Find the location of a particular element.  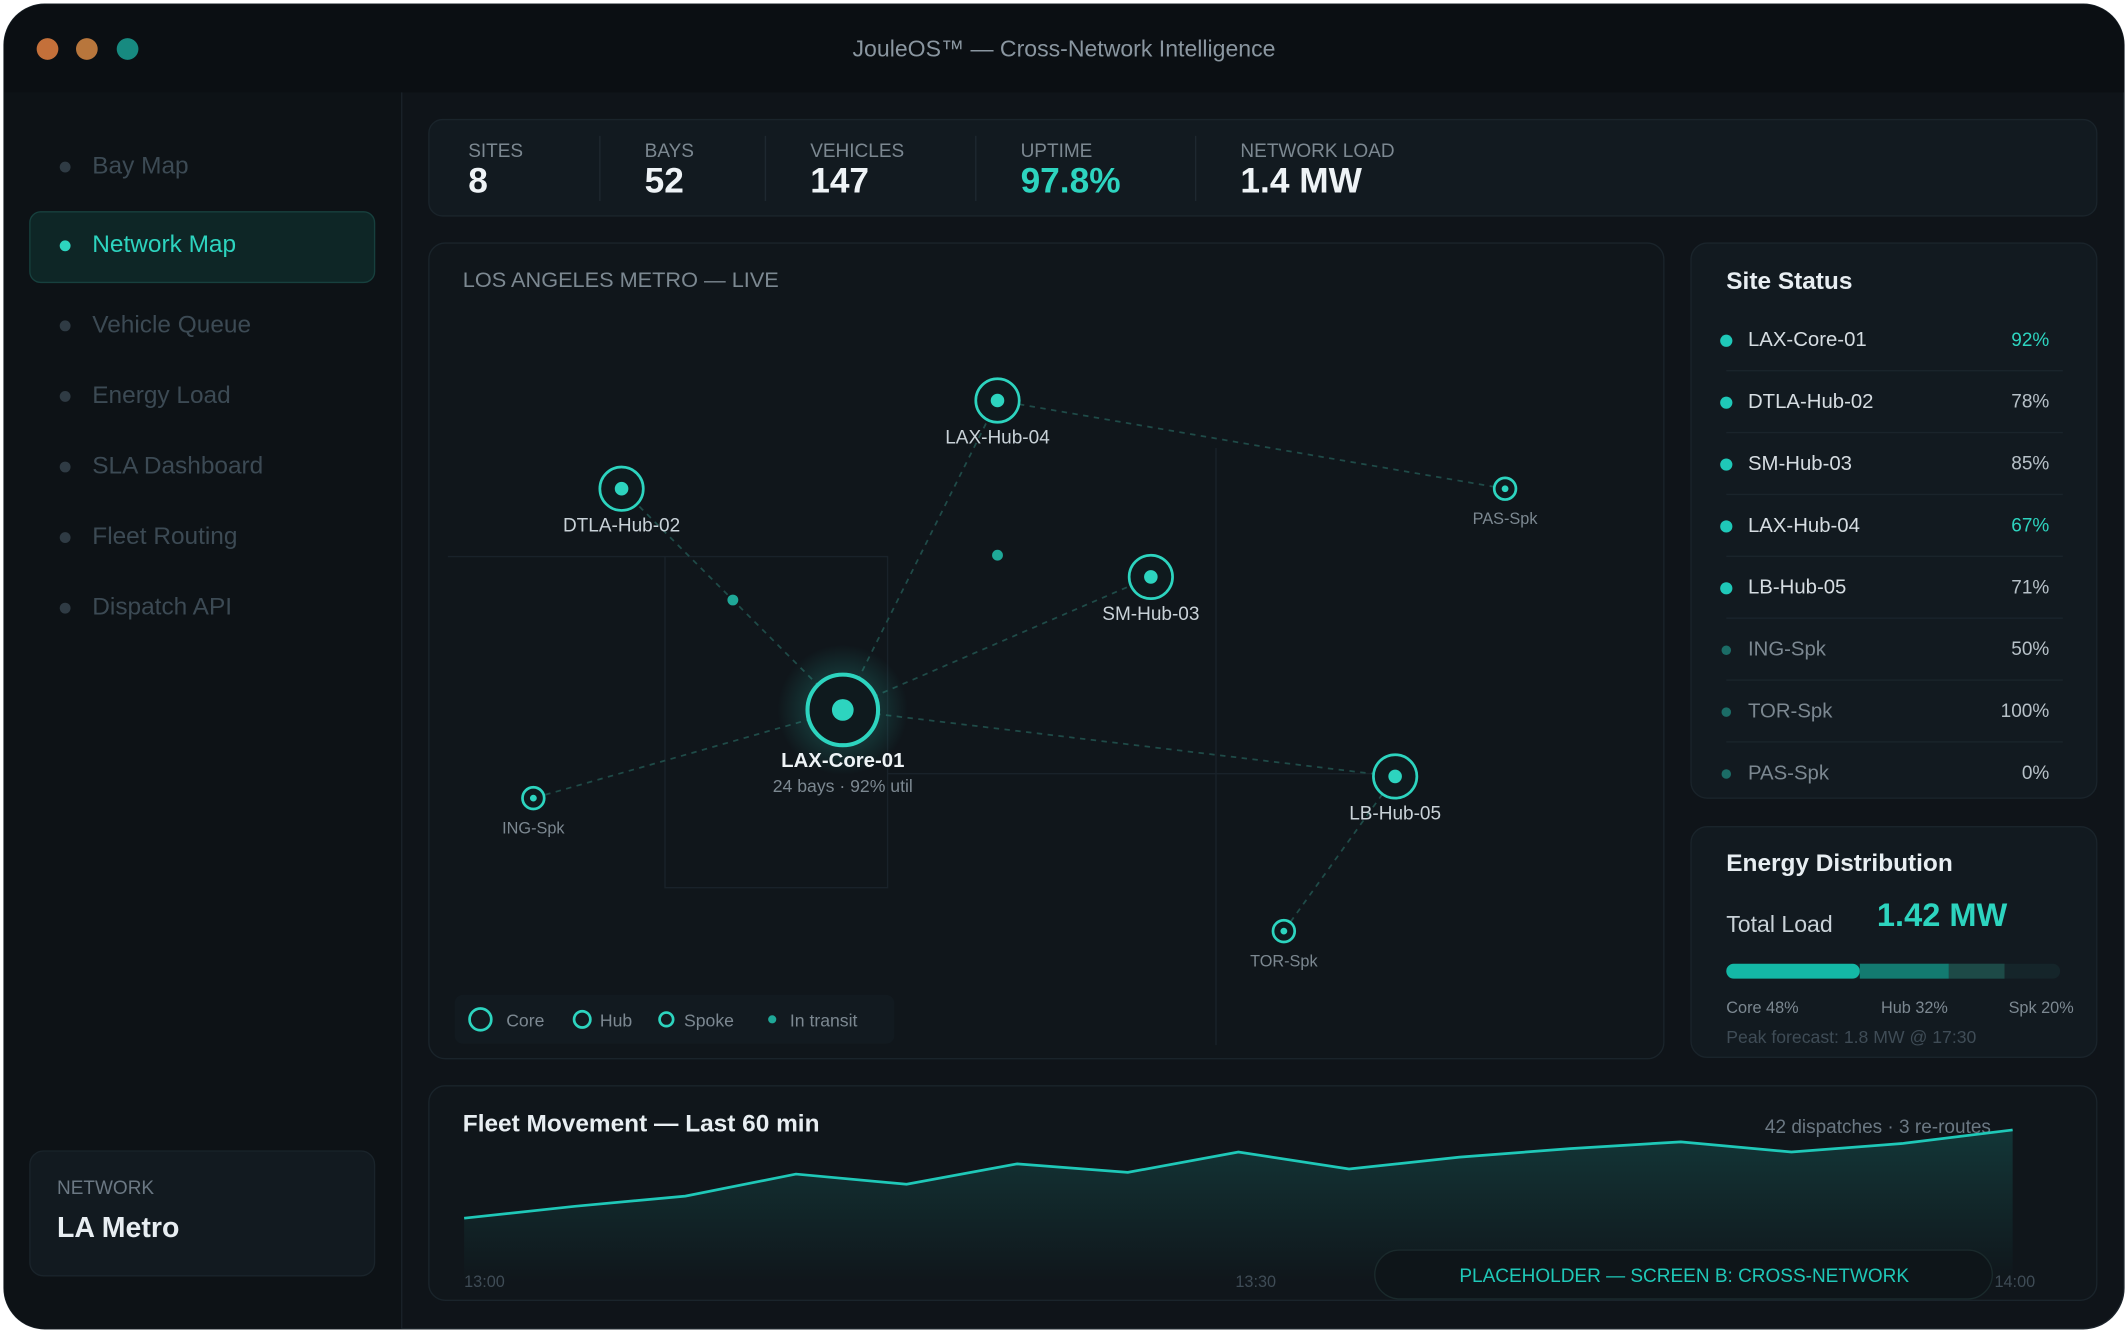

kpi-bar is located at coordinates (1263, 167).